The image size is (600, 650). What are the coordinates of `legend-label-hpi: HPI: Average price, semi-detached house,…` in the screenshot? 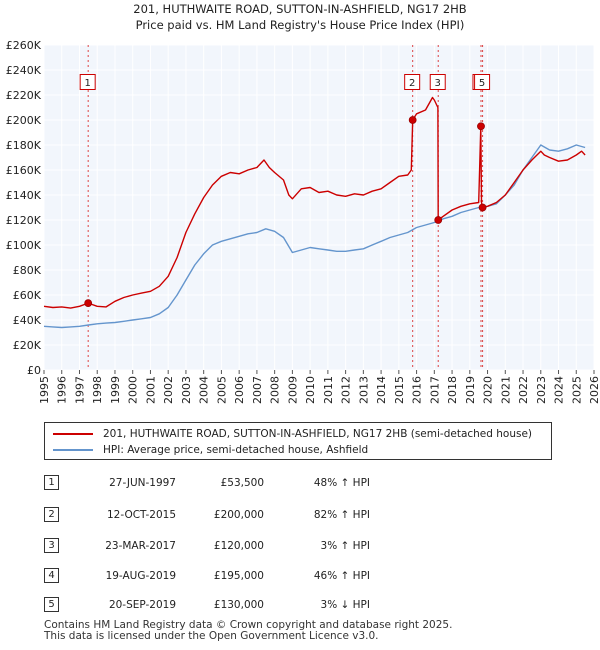 It's located at (236, 450).